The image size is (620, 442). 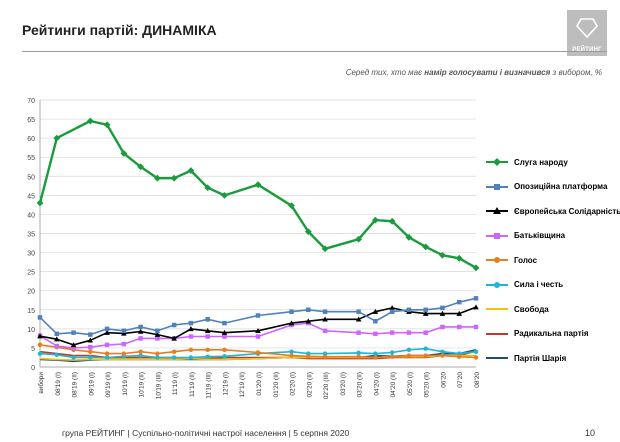 What do you see at coordinates (550, 260) in the screenshot?
I see `legend-item: Голос` at bounding box center [550, 260].